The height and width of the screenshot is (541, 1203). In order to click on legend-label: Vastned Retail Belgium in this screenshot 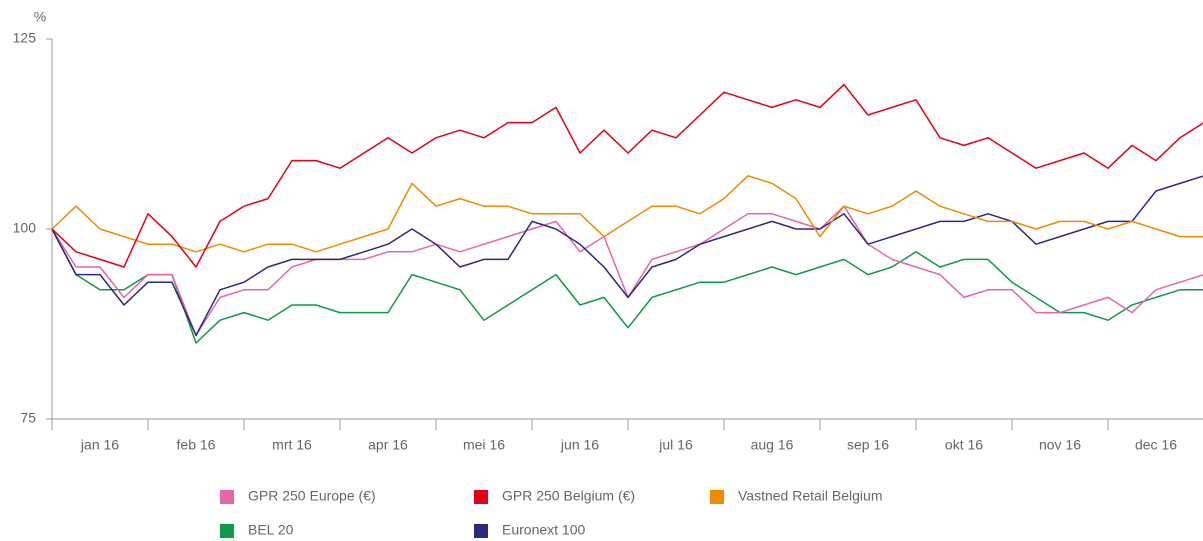, I will do `click(810, 496)`.